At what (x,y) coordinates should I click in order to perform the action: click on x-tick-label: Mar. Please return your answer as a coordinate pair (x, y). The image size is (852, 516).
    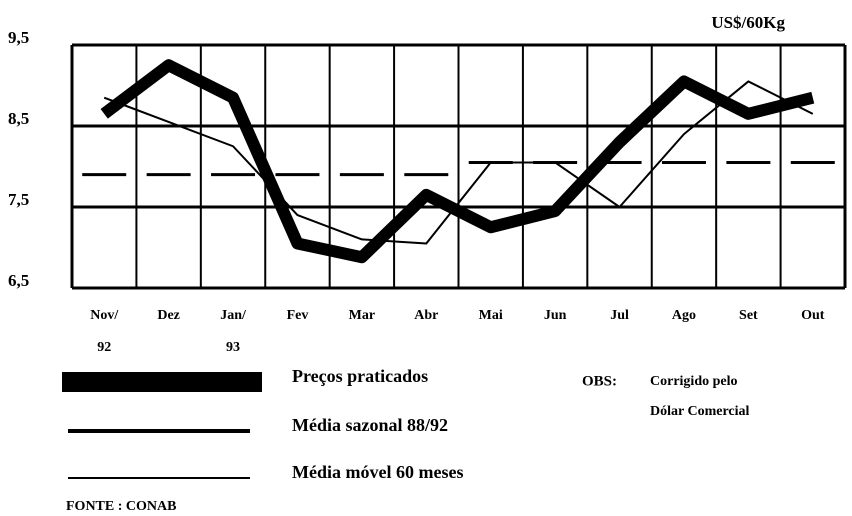
    Looking at the image, I should click on (362, 315).